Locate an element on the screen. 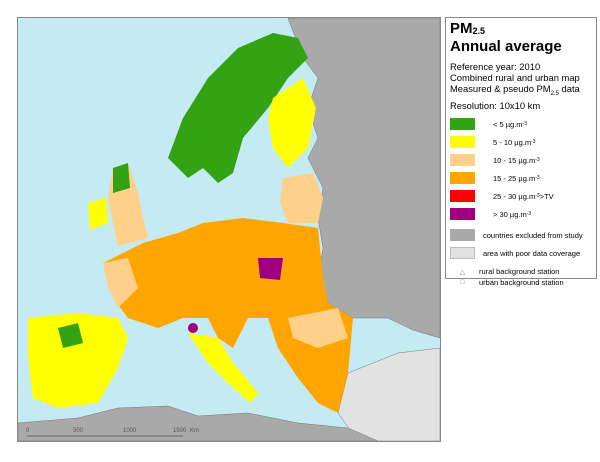  square-icon: □ is located at coordinates (462, 283).